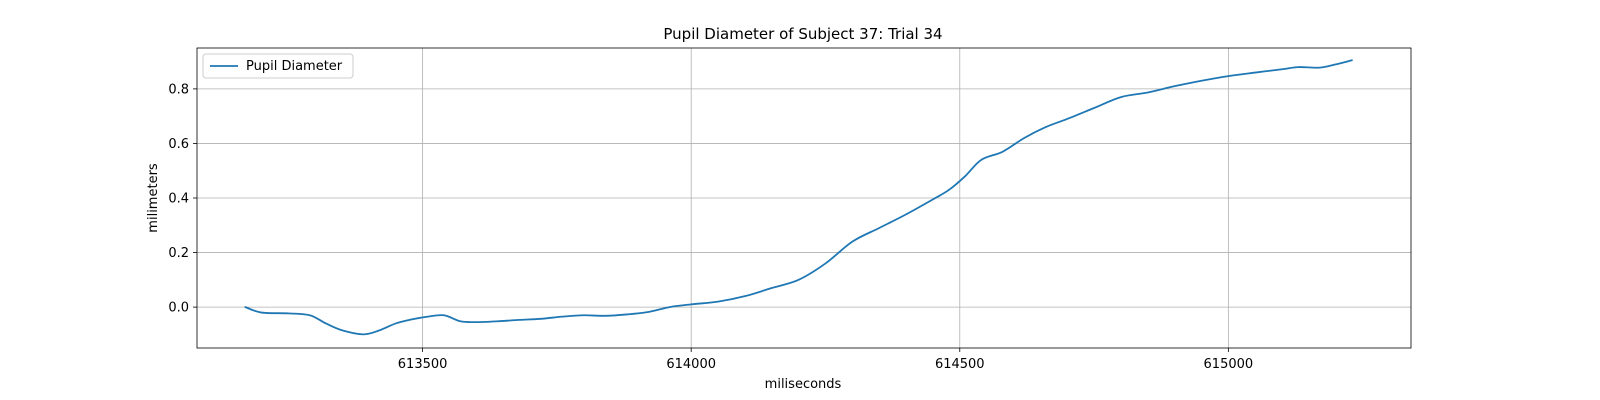 The width and height of the screenshot is (1600, 400). Describe the element at coordinates (178, 199) in the screenshot. I see `y-tick-label: 0.4` at that location.